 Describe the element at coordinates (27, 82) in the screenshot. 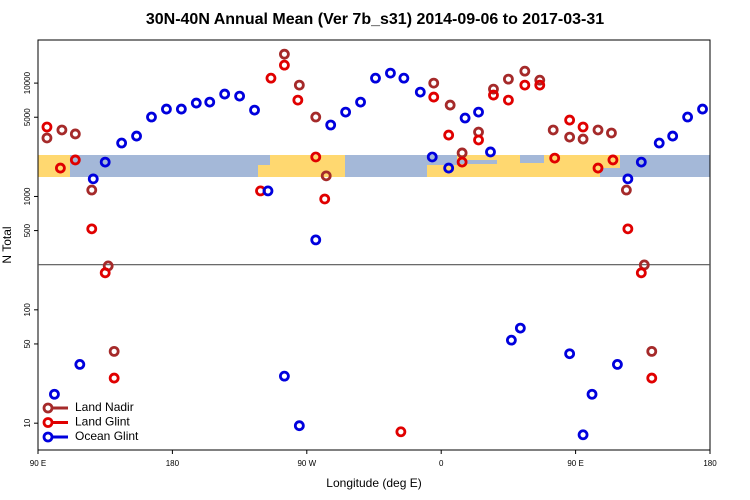

I see `y-tick-label: 10000` at that location.